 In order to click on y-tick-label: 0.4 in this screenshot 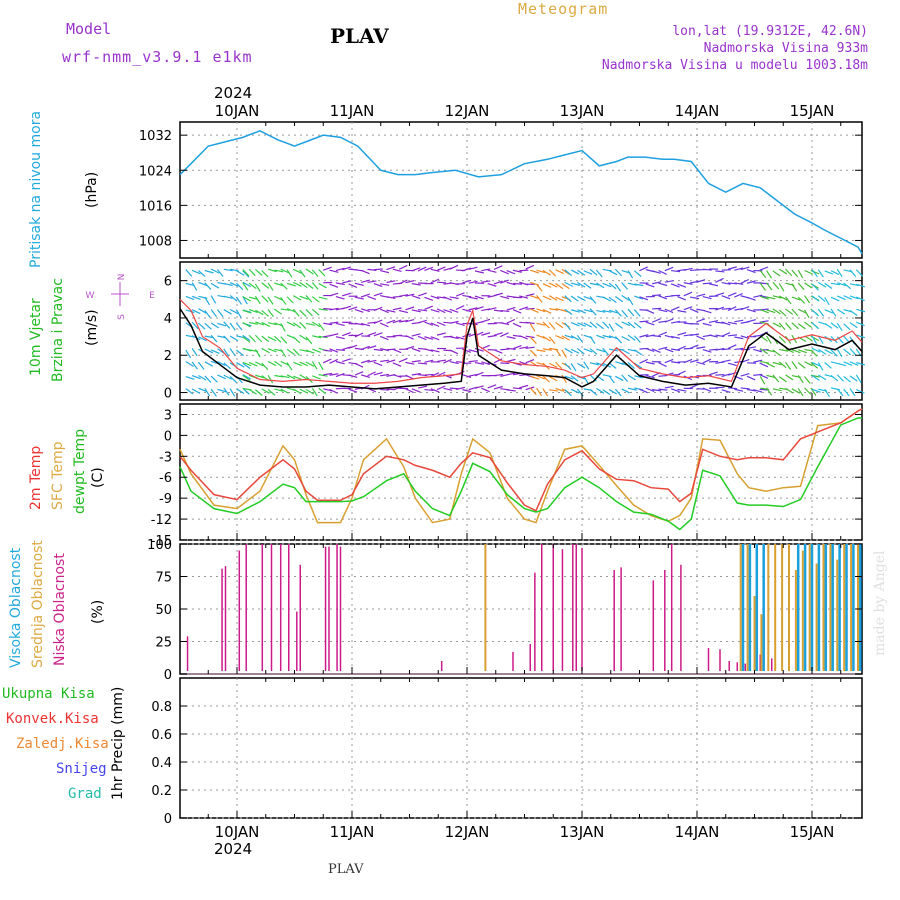, I will do `click(161, 763)`.